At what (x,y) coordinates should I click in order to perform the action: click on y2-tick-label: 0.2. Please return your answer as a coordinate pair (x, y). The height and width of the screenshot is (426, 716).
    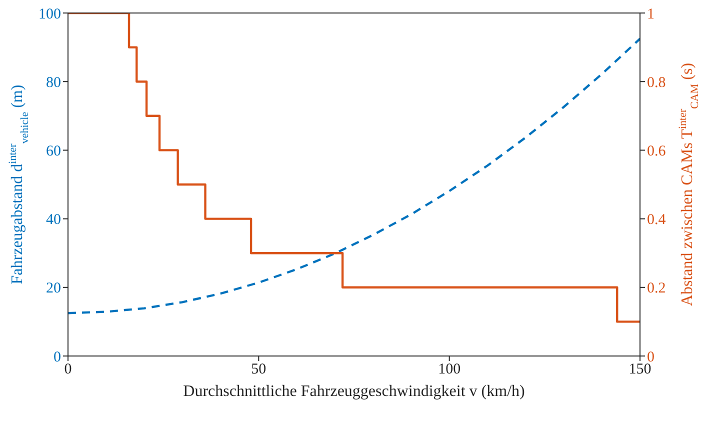
    Looking at the image, I should click on (656, 288).